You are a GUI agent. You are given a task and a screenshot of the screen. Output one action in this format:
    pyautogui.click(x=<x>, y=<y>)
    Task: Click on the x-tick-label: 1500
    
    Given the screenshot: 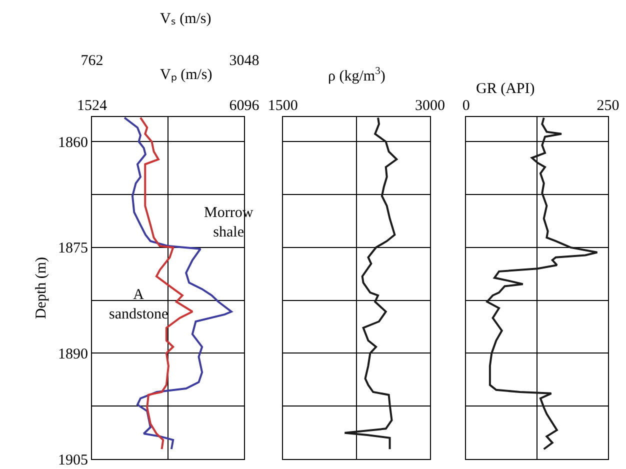 What is the action you would take?
    pyautogui.click(x=283, y=106)
    